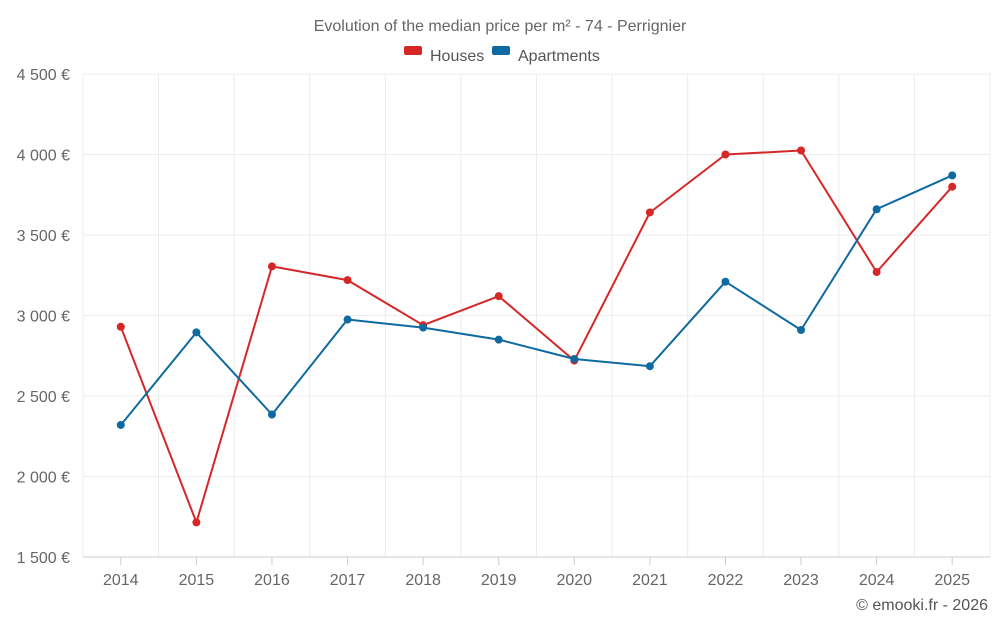 This screenshot has height=625, width=1000. Describe the element at coordinates (801, 580) in the screenshot. I see `x-tick-label: 2023` at that location.